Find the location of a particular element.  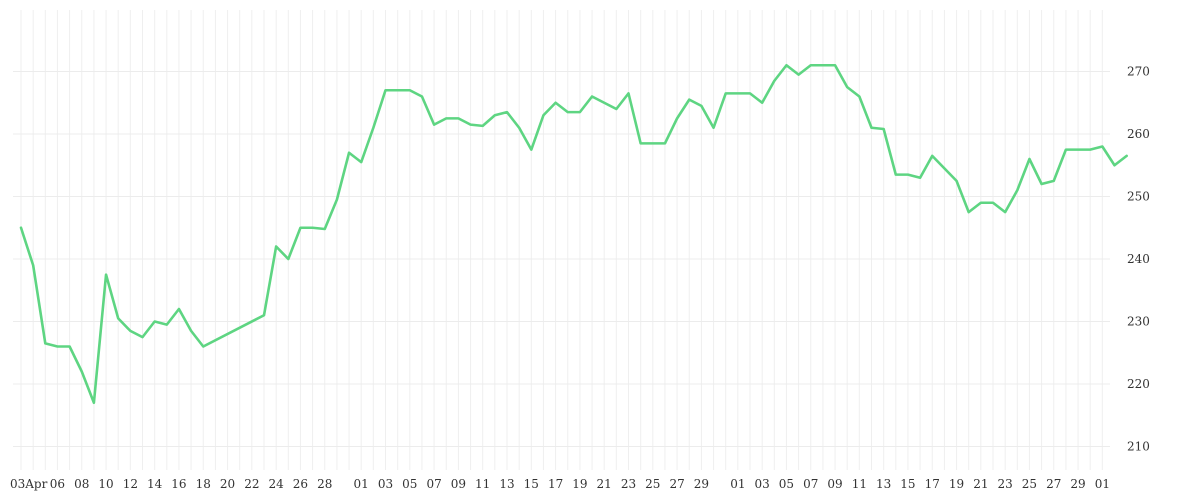

x-tick-label: 14 is located at coordinates (155, 484).